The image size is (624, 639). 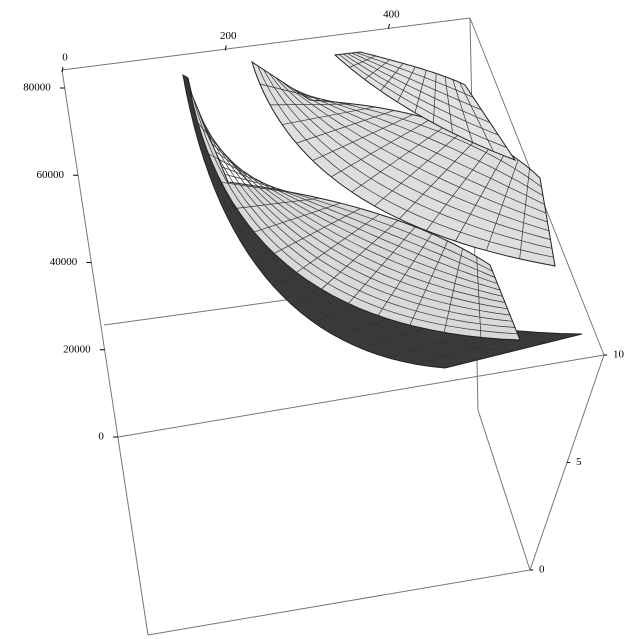 What do you see at coordinates (65, 58) in the screenshot?
I see `x-tick-label: 0` at bounding box center [65, 58].